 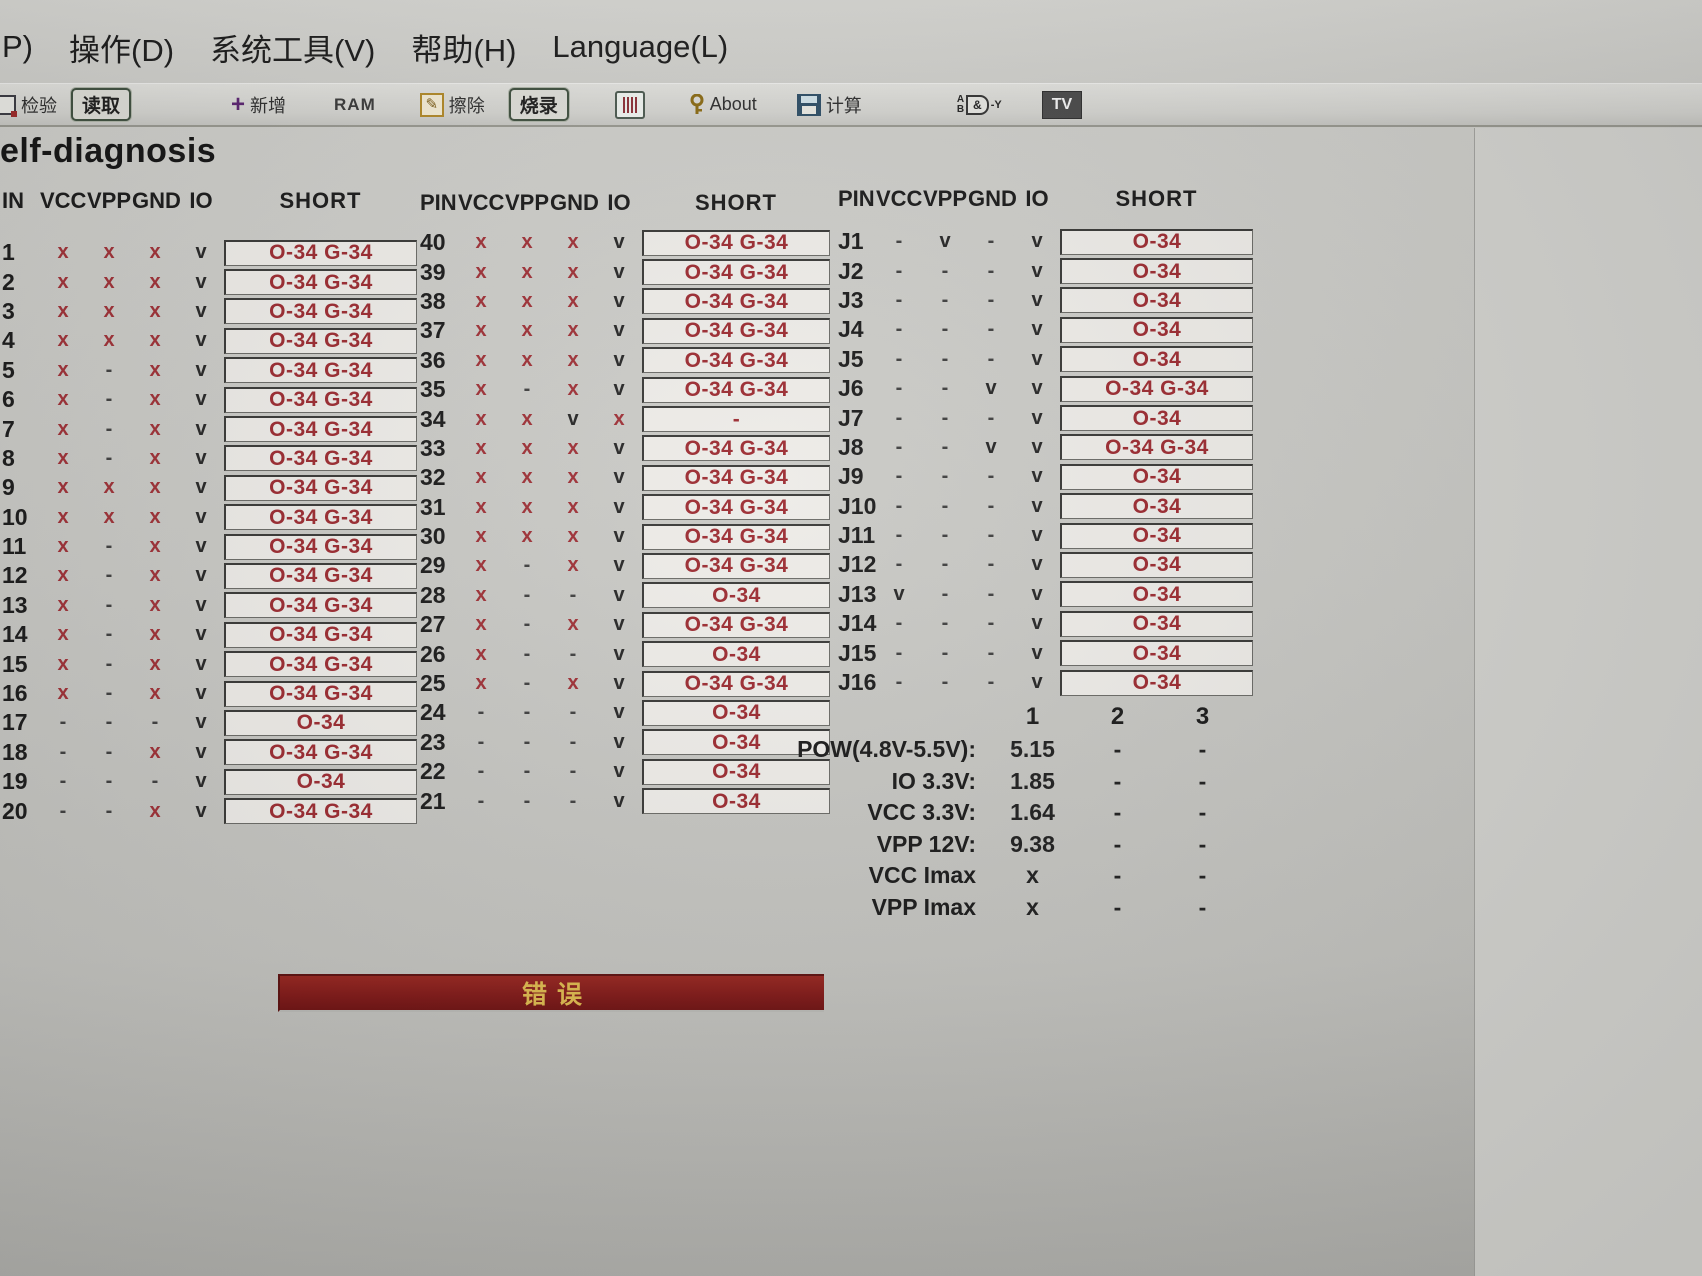 I want to click on power-row: POW(4.8V-5.5V): 5.15 - -, so click(x=995, y=750).